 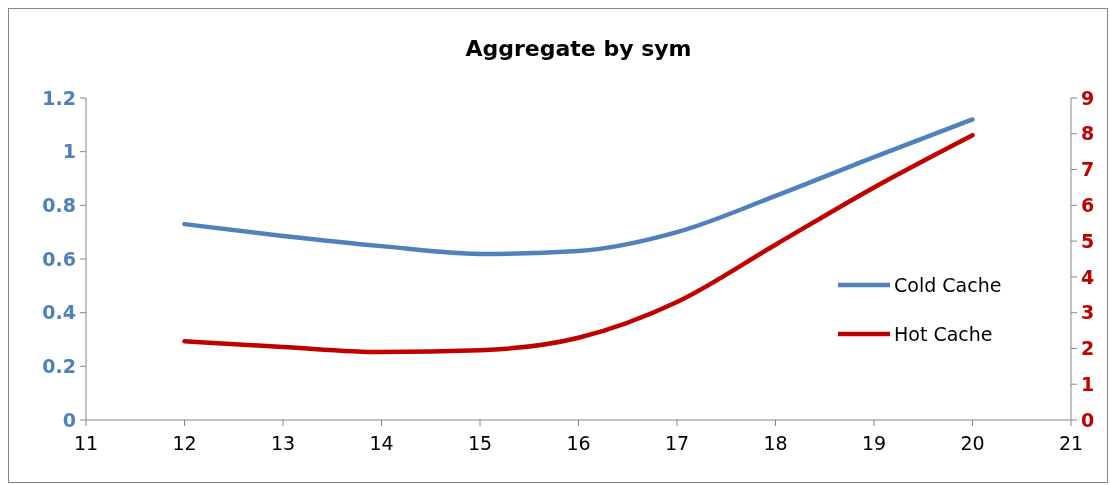 What do you see at coordinates (943, 333) in the screenshot?
I see `legend-label: Hot Cache` at bounding box center [943, 333].